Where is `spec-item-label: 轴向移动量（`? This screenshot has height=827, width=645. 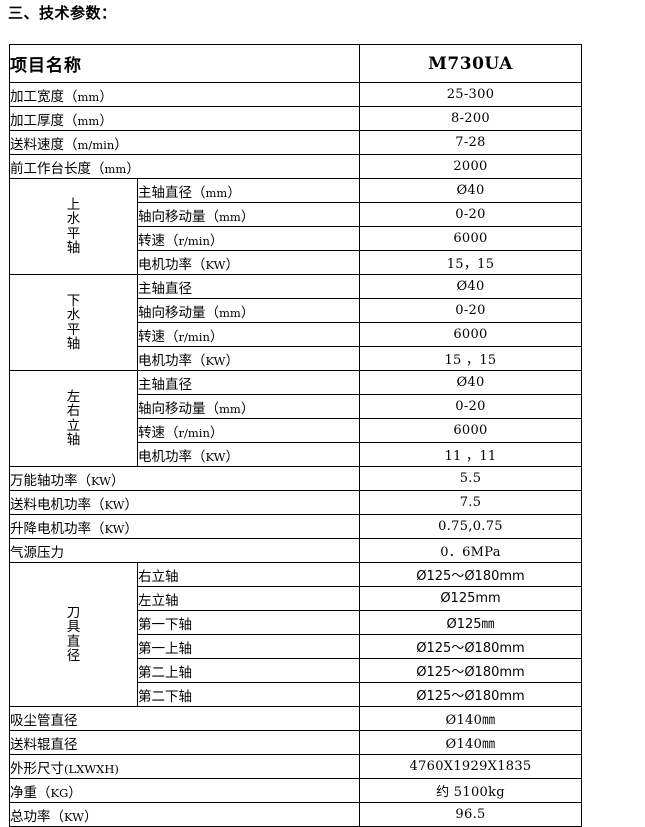
spec-item-label: 轴向移动量（ is located at coordinates (178, 216).